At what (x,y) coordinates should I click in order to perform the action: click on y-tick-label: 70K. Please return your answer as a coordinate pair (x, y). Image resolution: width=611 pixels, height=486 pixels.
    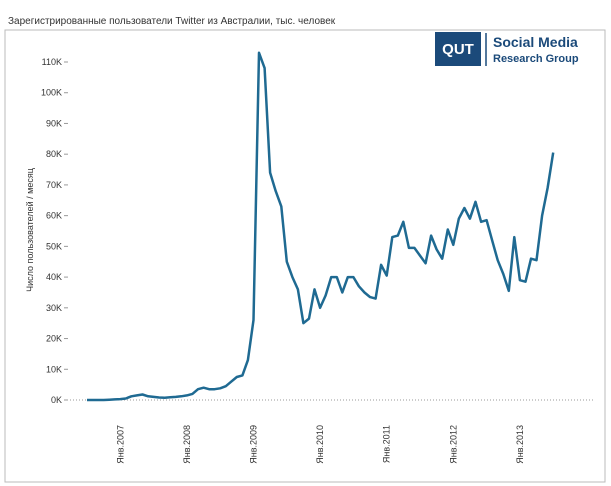
    Looking at the image, I should click on (54, 185).